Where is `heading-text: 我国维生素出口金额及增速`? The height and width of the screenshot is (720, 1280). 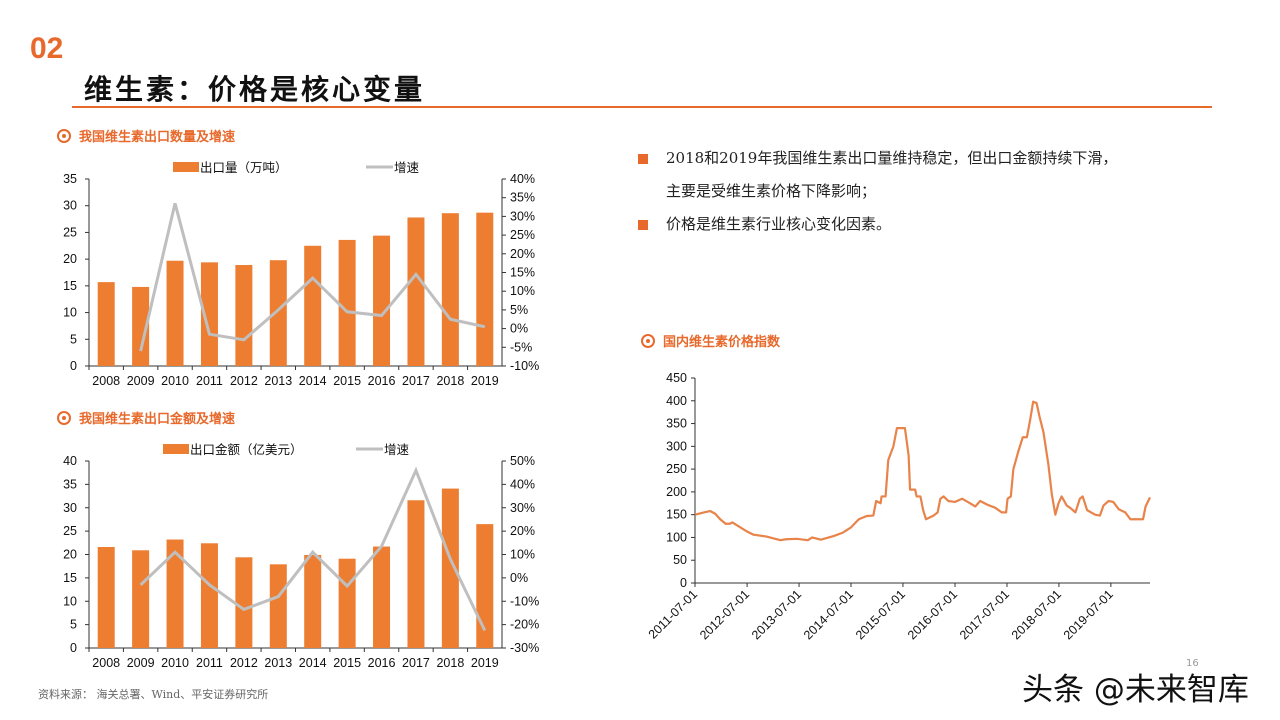
heading-text: 我国维生素出口金额及增速 is located at coordinates (157, 419).